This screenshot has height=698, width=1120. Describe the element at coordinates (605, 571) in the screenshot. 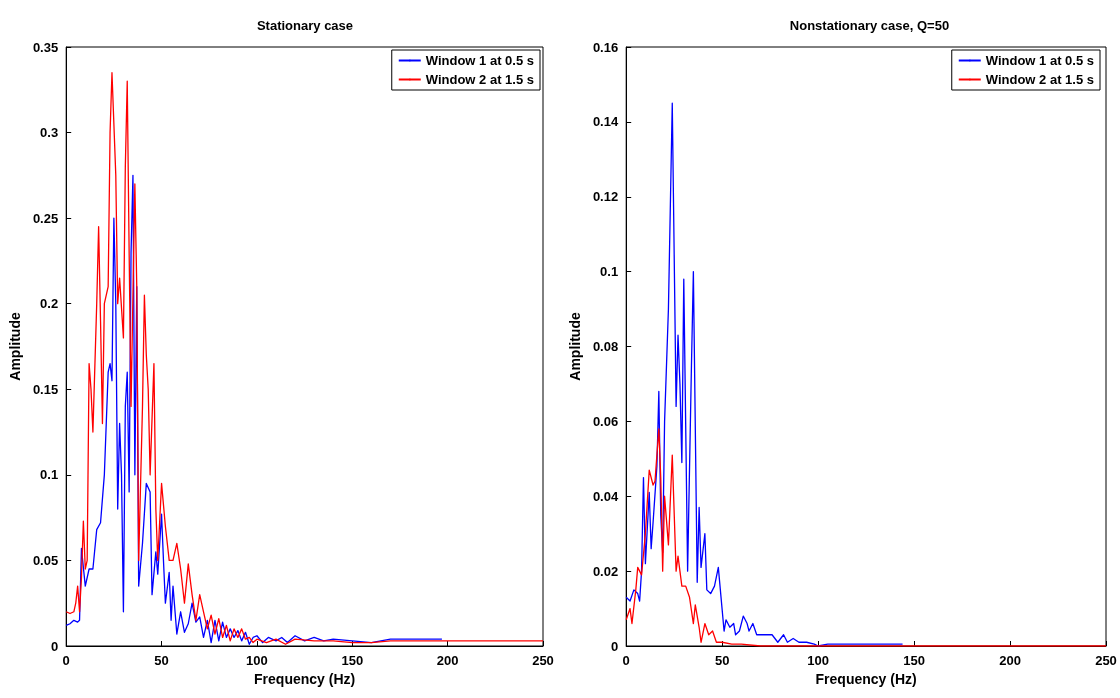

I see `y-tick-label: 0.02` at that location.